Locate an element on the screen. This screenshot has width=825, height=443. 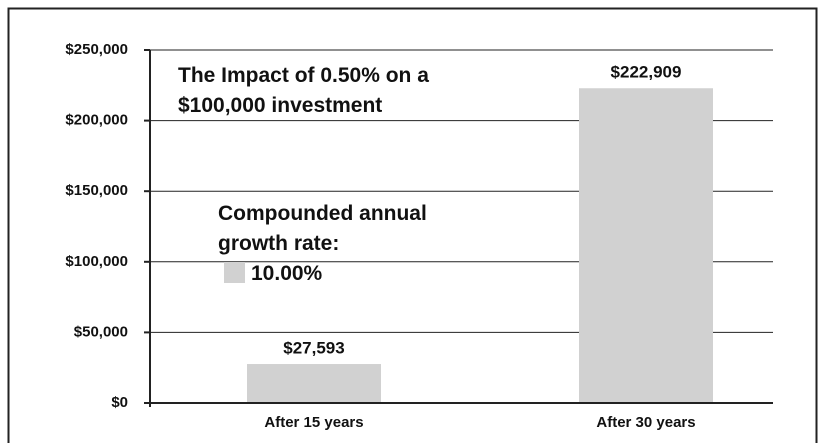
x-tick-label: After 15 years is located at coordinates (313, 422).